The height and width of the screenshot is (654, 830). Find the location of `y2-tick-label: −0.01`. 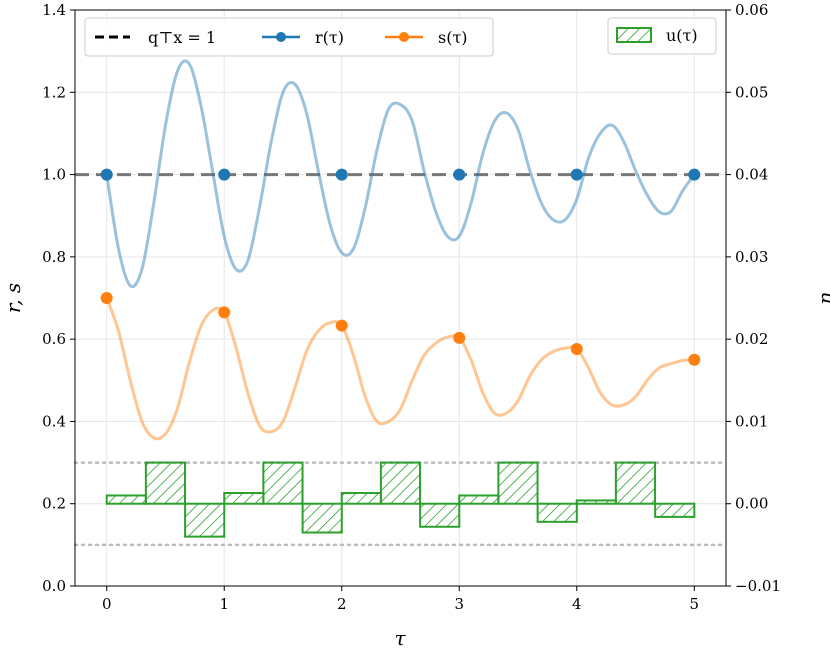

y2-tick-label: −0.01 is located at coordinates (758, 586).